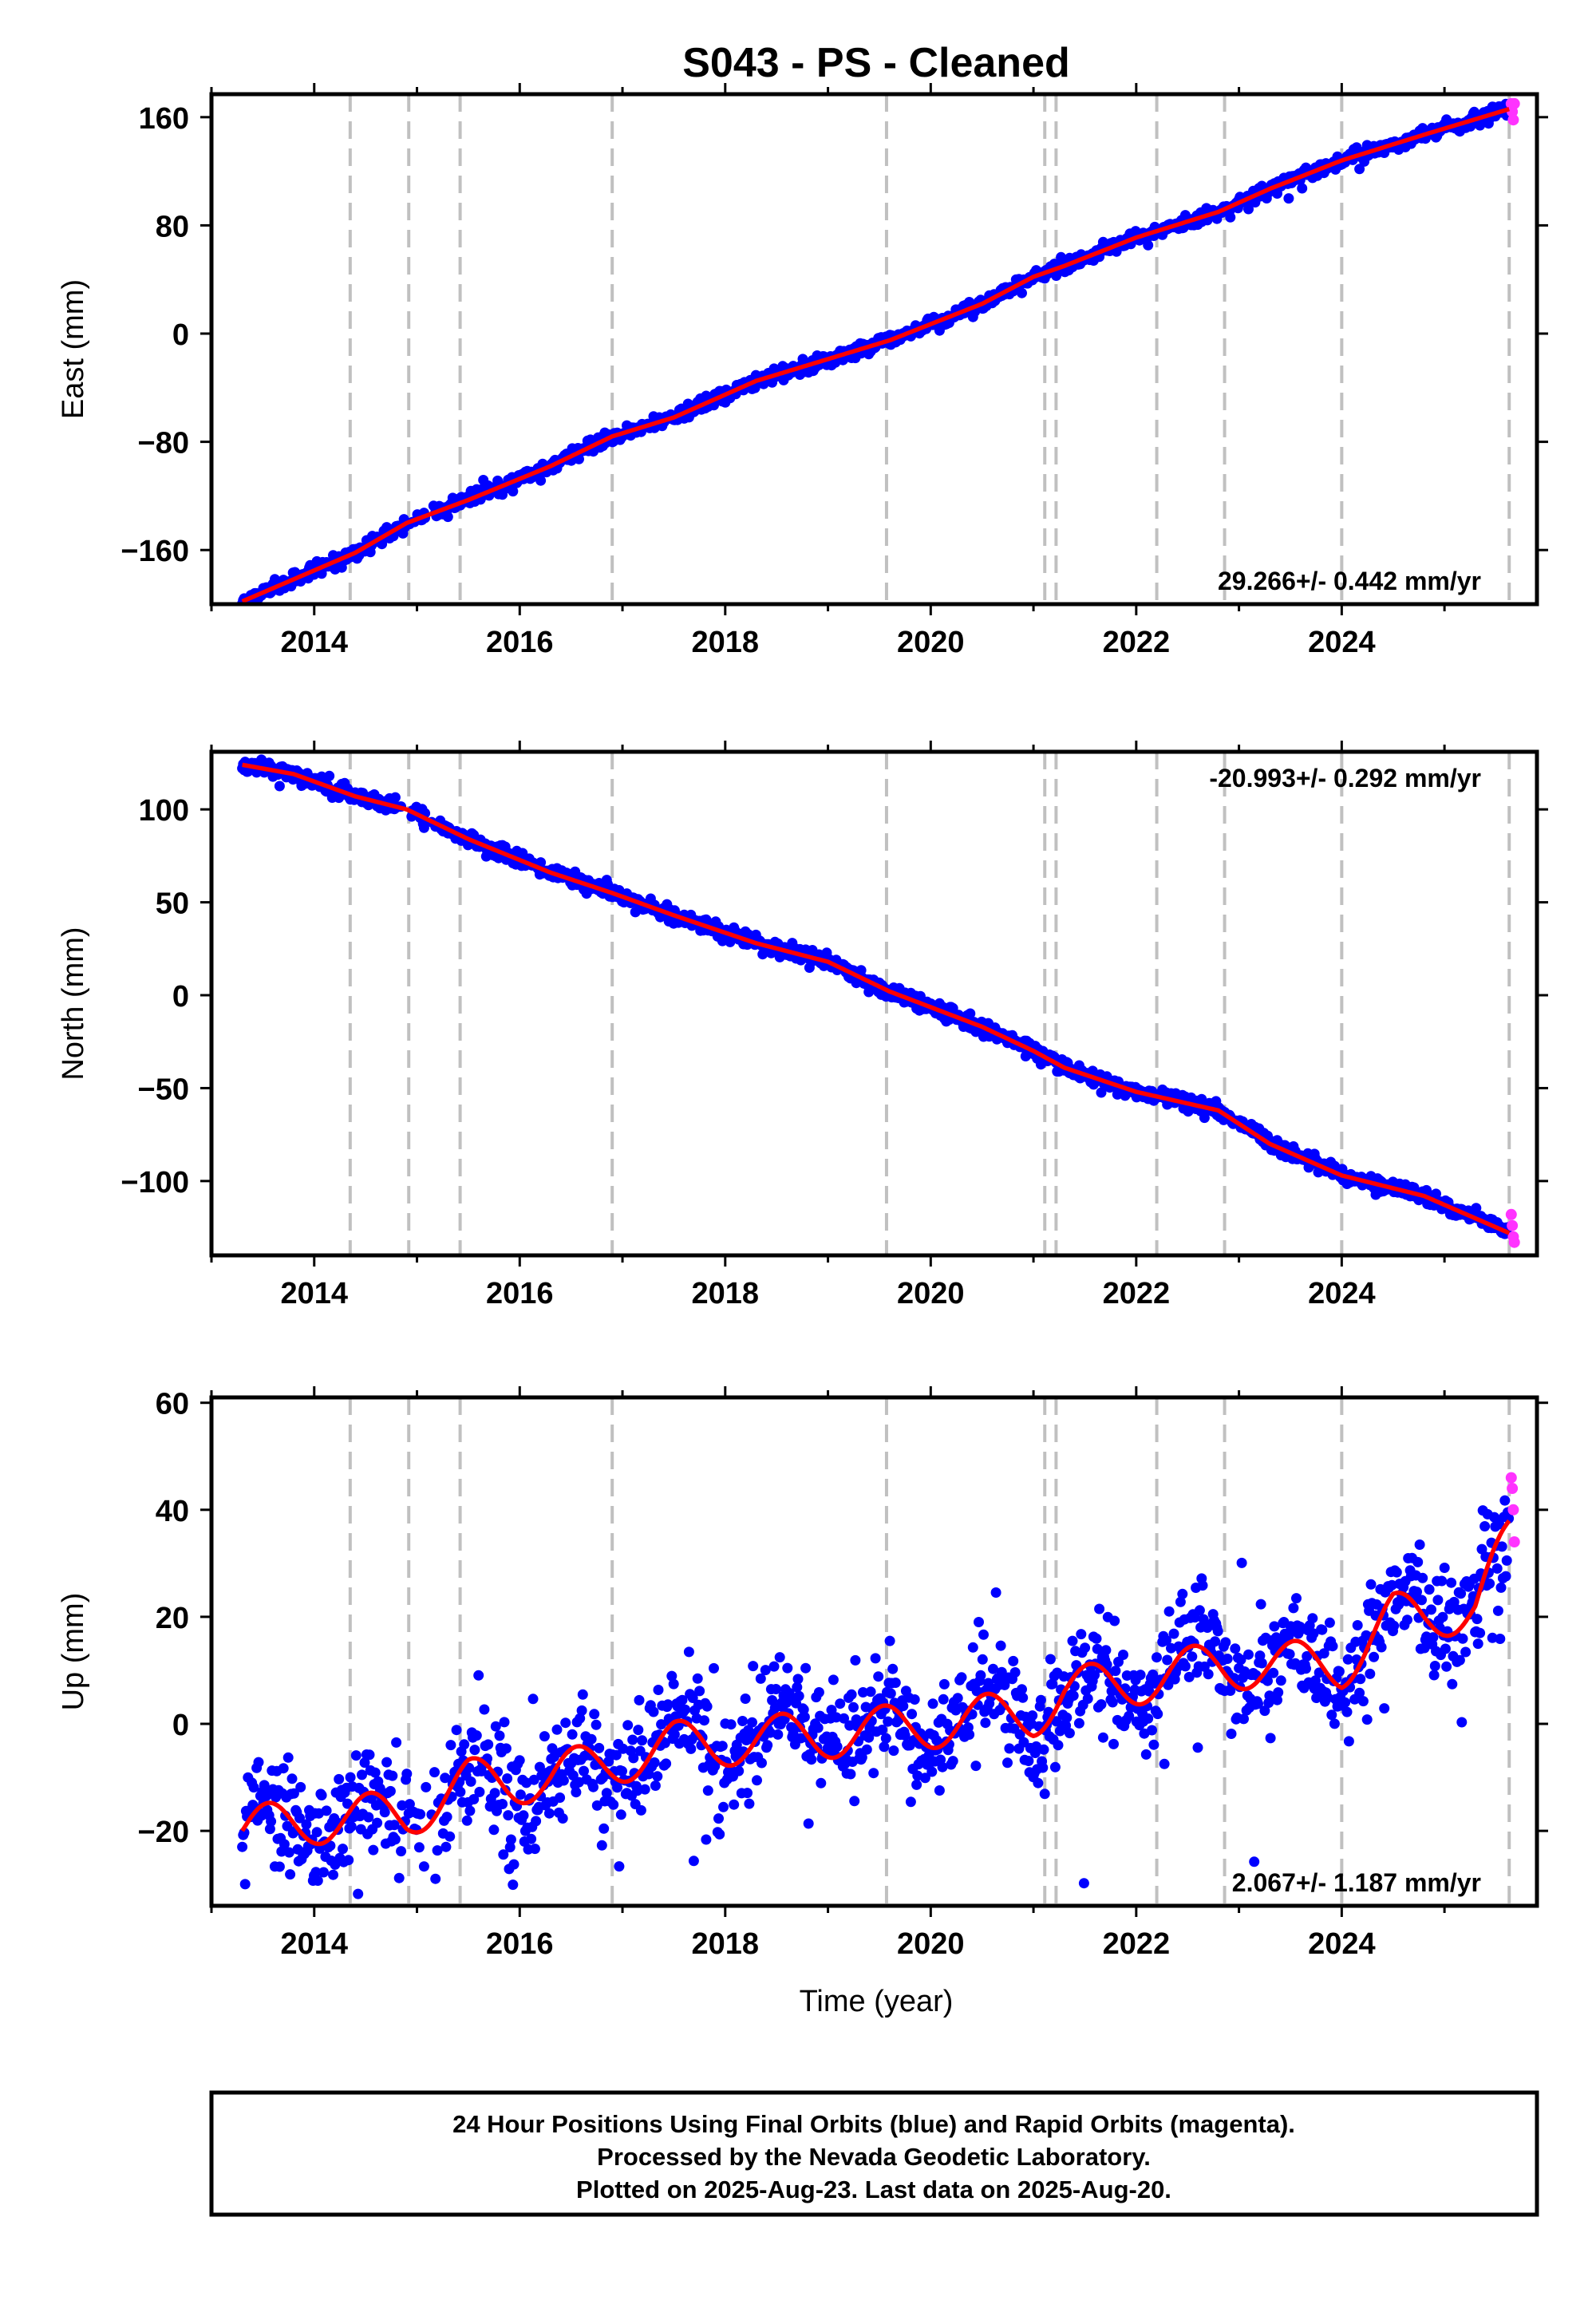  Describe the element at coordinates (73, 1003) in the screenshot. I see `north-y-axis-label: North (mm)` at that location.